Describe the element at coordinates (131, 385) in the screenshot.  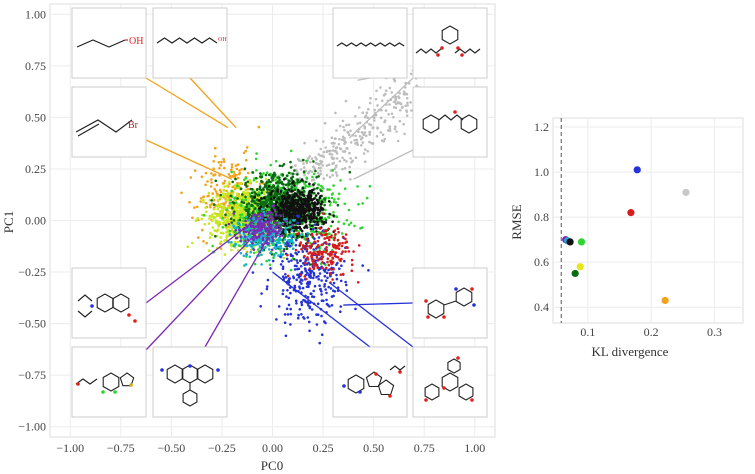
I see `heteroatom` at that location.